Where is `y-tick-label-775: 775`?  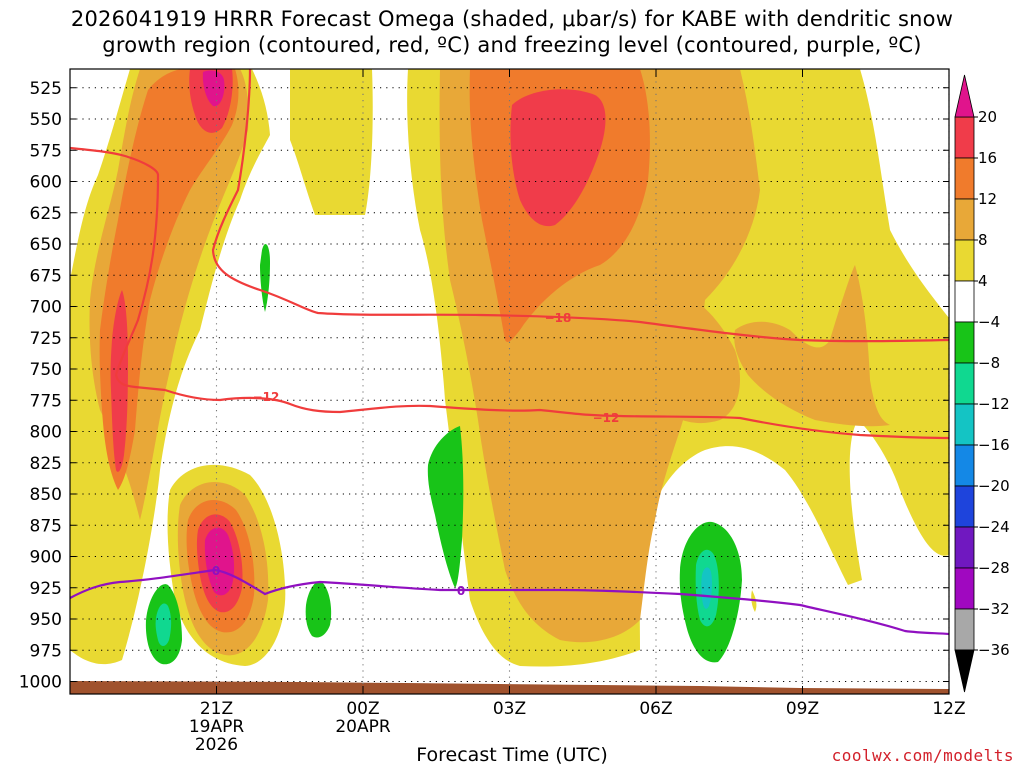 y-tick-label-775: 775 is located at coordinates (46, 401).